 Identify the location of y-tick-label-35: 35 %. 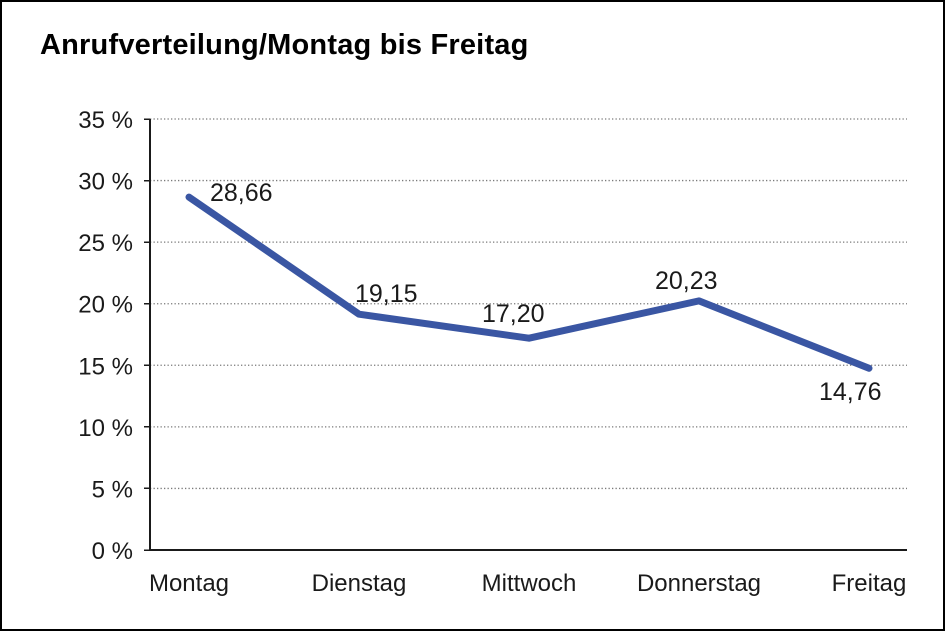
(105, 120).